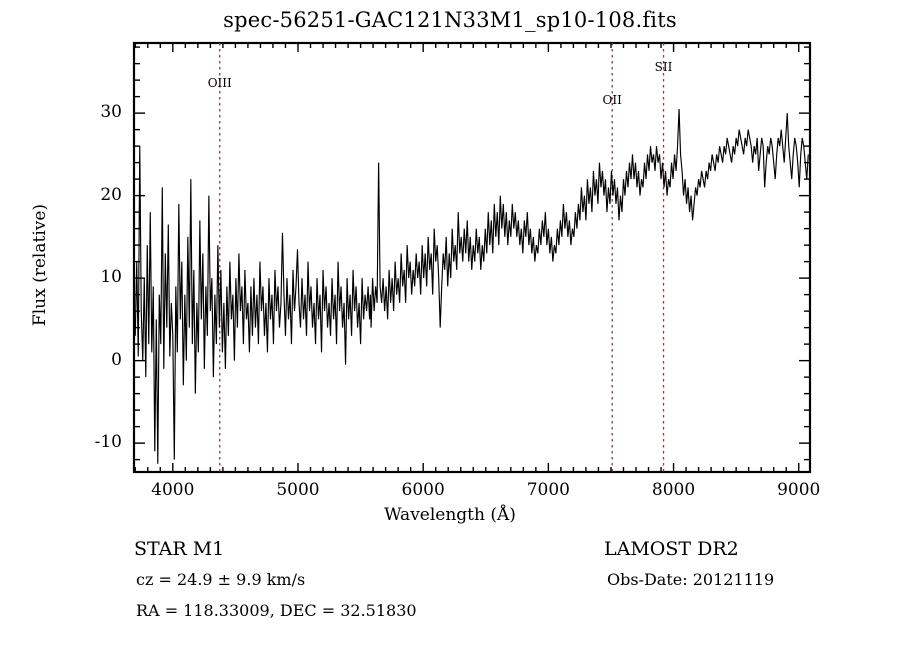 This screenshot has height=649, width=900. I want to click on footer-cz: cz = 24.9 ± 9.9 km/s, so click(221, 579).